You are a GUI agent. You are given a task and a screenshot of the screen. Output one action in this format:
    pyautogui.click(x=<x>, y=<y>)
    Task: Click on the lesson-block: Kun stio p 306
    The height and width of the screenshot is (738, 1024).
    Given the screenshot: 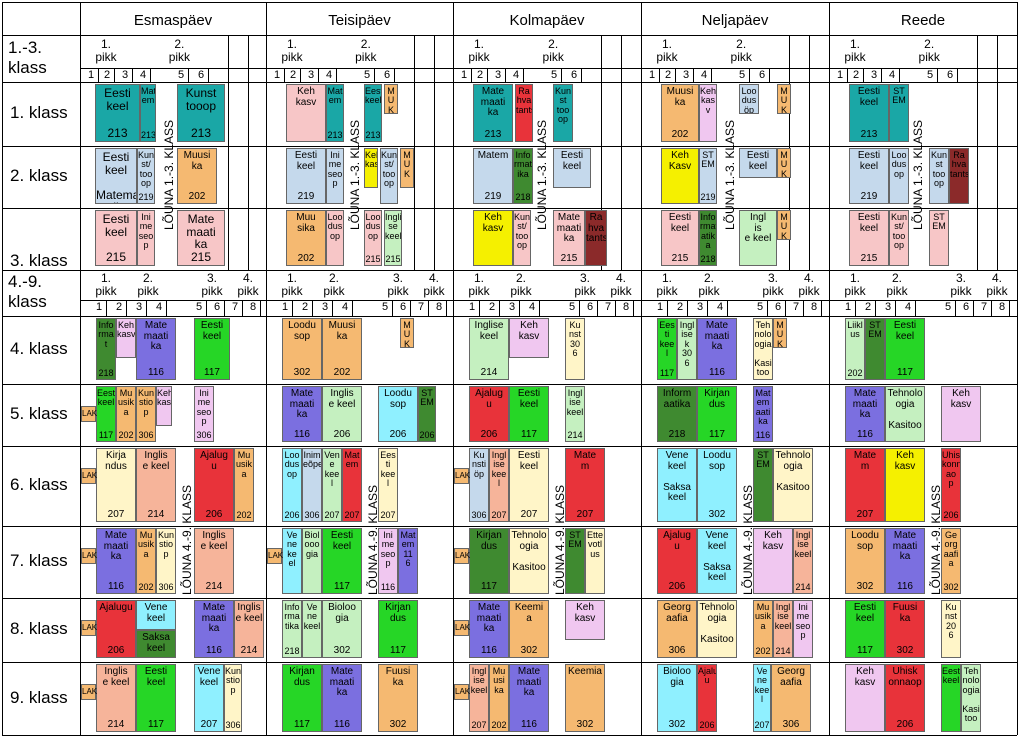 What is the action you would take?
    pyautogui.click(x=166, y=561)
    